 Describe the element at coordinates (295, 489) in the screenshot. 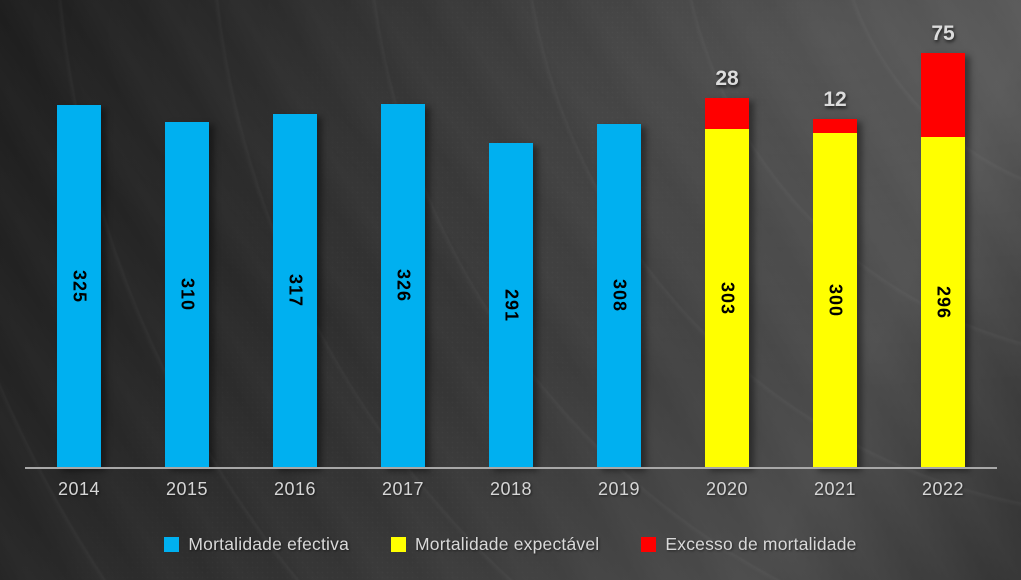

I see `x-tick-label-2016: 2016` at that location.